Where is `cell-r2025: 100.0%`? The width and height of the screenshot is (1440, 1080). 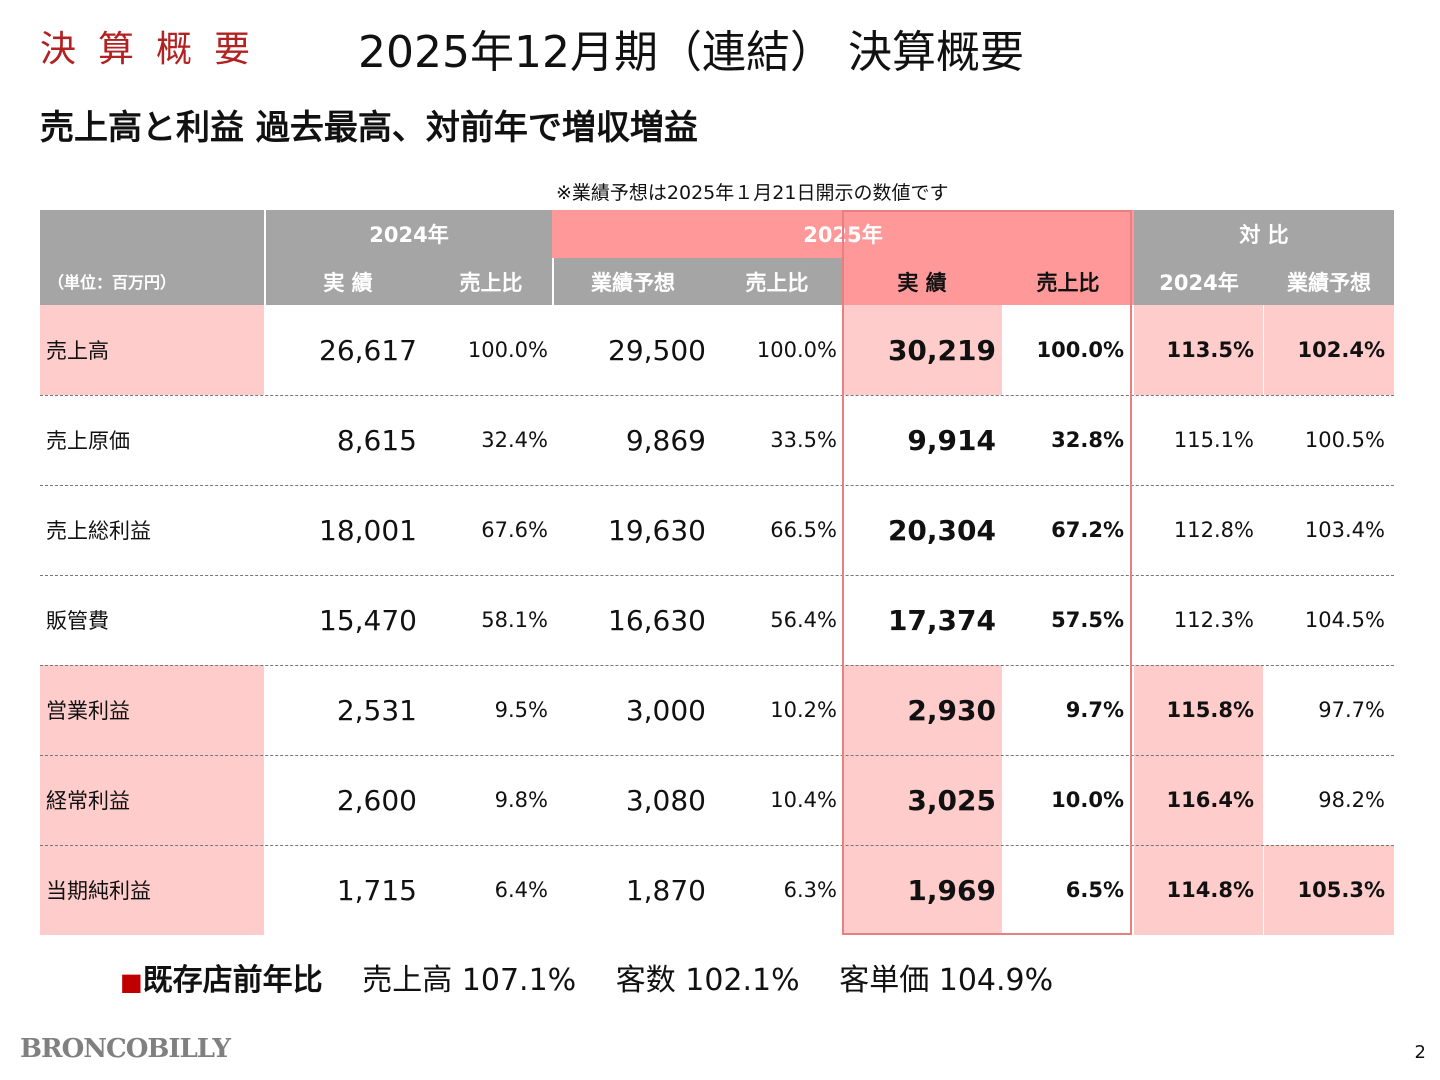
cell-r2025: 100.0% is located at coordinates (1080, 350).